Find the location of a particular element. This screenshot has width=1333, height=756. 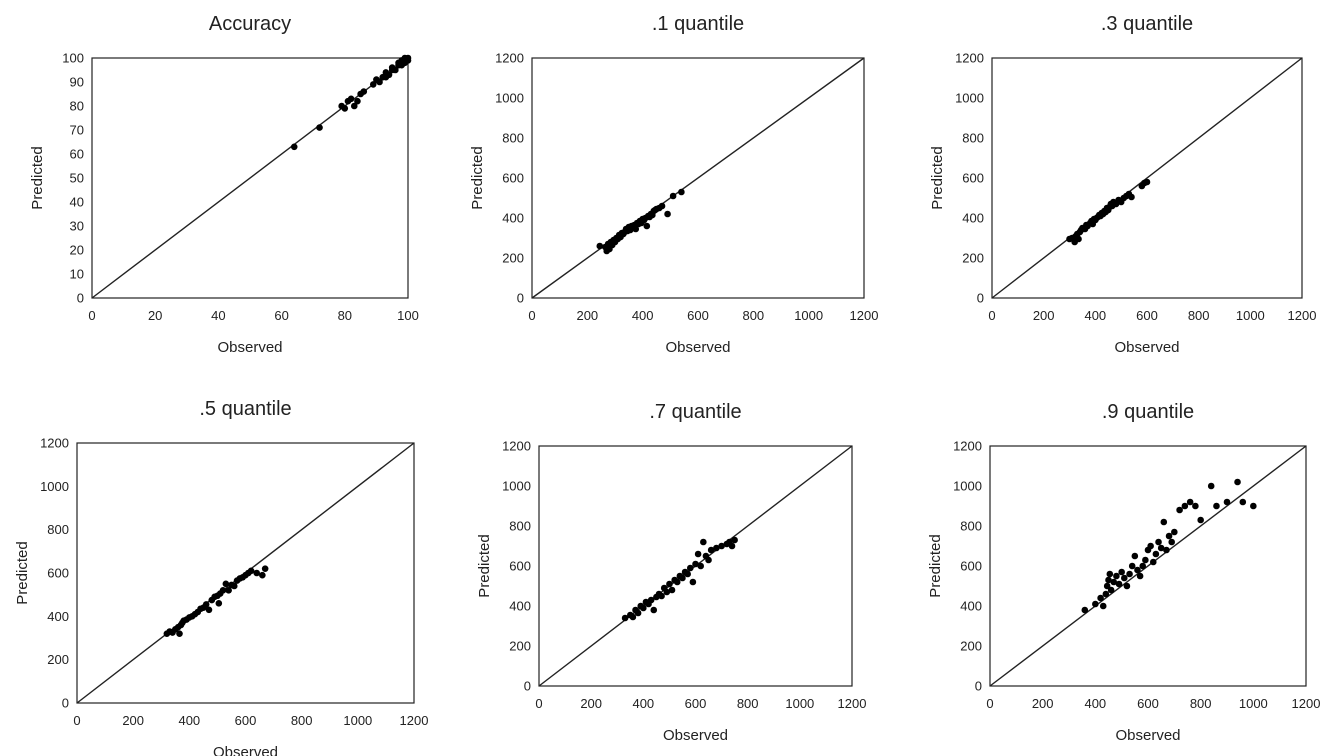

y-tick-label: 40 is located at coordinates (77, 202).